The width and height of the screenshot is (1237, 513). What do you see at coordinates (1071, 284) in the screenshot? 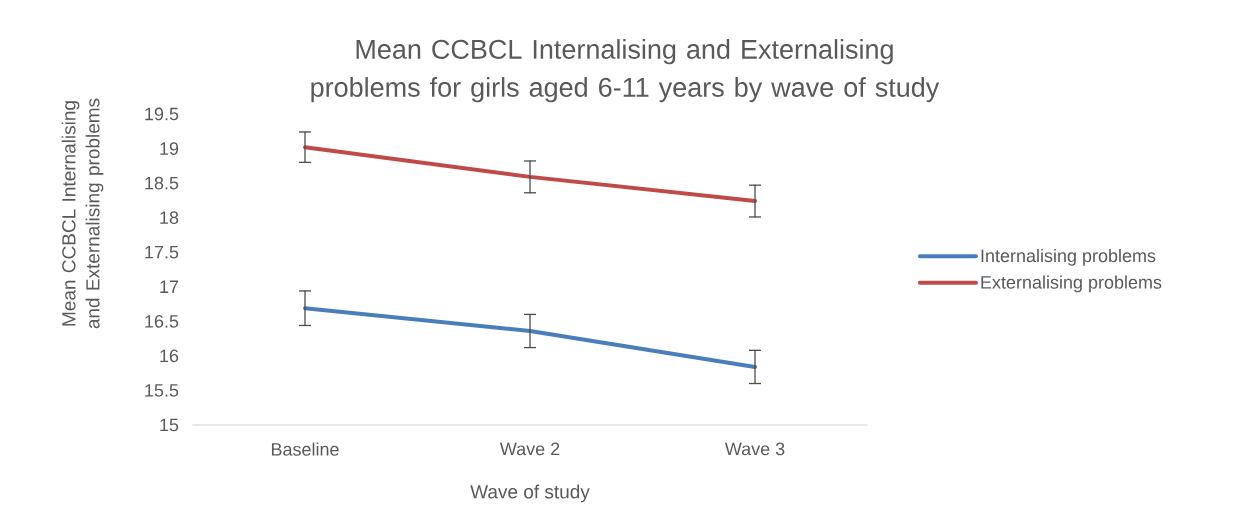
I see `legend-label: Externalising problems` at bounding box center [1071, 284].